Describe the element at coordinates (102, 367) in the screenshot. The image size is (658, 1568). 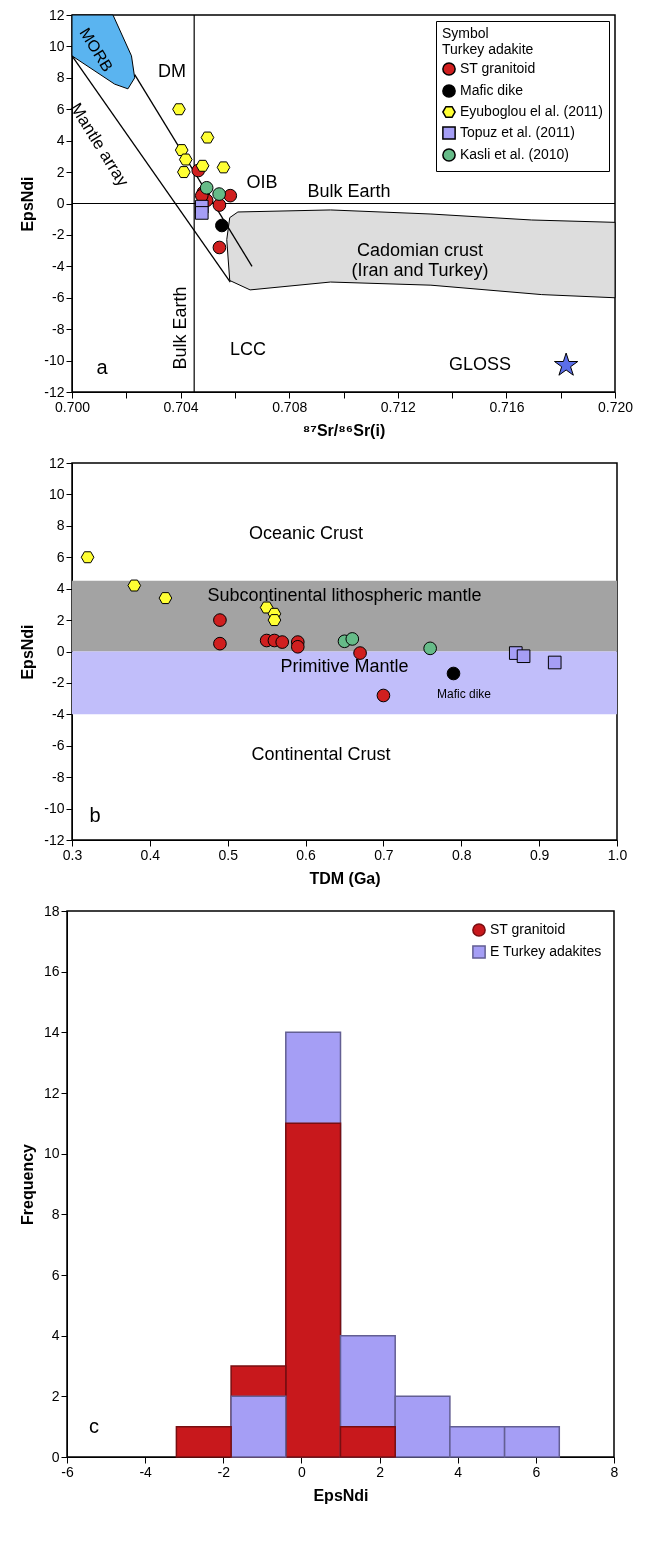
I see `annotation: a` at that location.